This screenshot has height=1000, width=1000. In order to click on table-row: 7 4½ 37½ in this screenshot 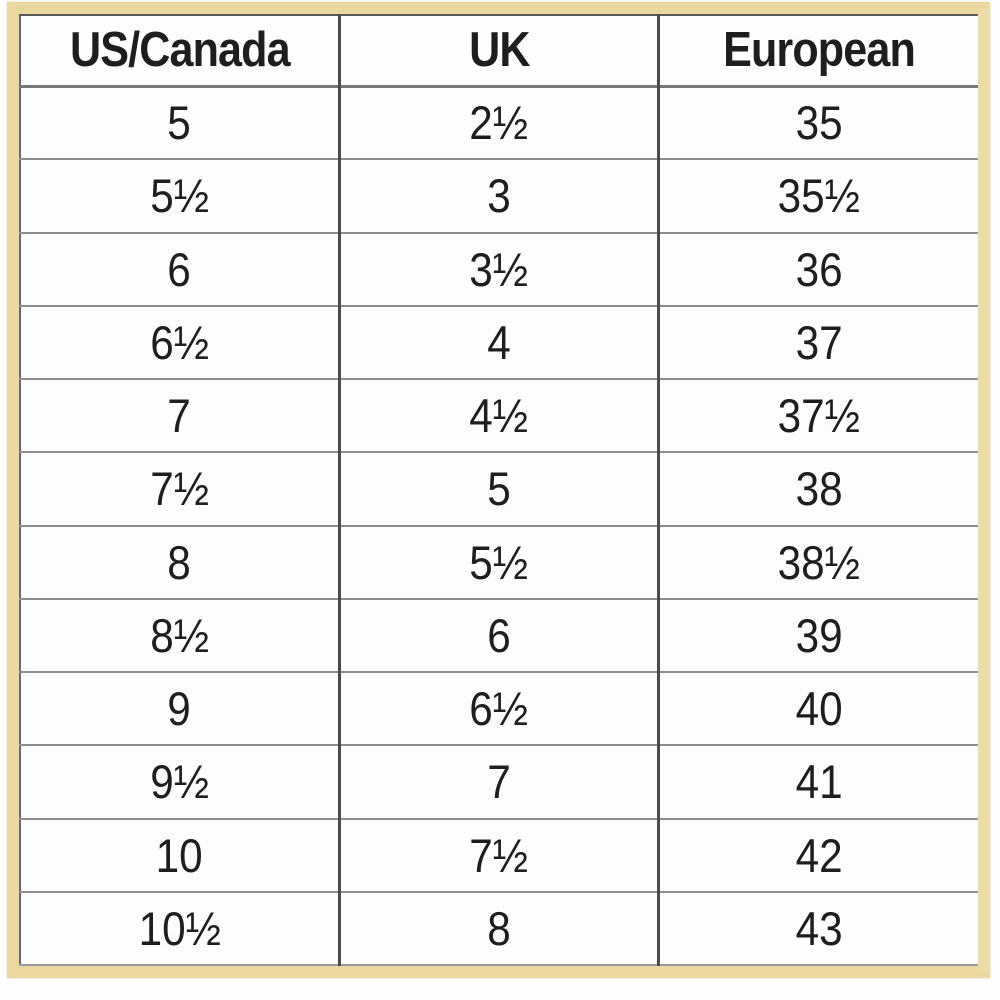, I will do `click(499, 416)`.